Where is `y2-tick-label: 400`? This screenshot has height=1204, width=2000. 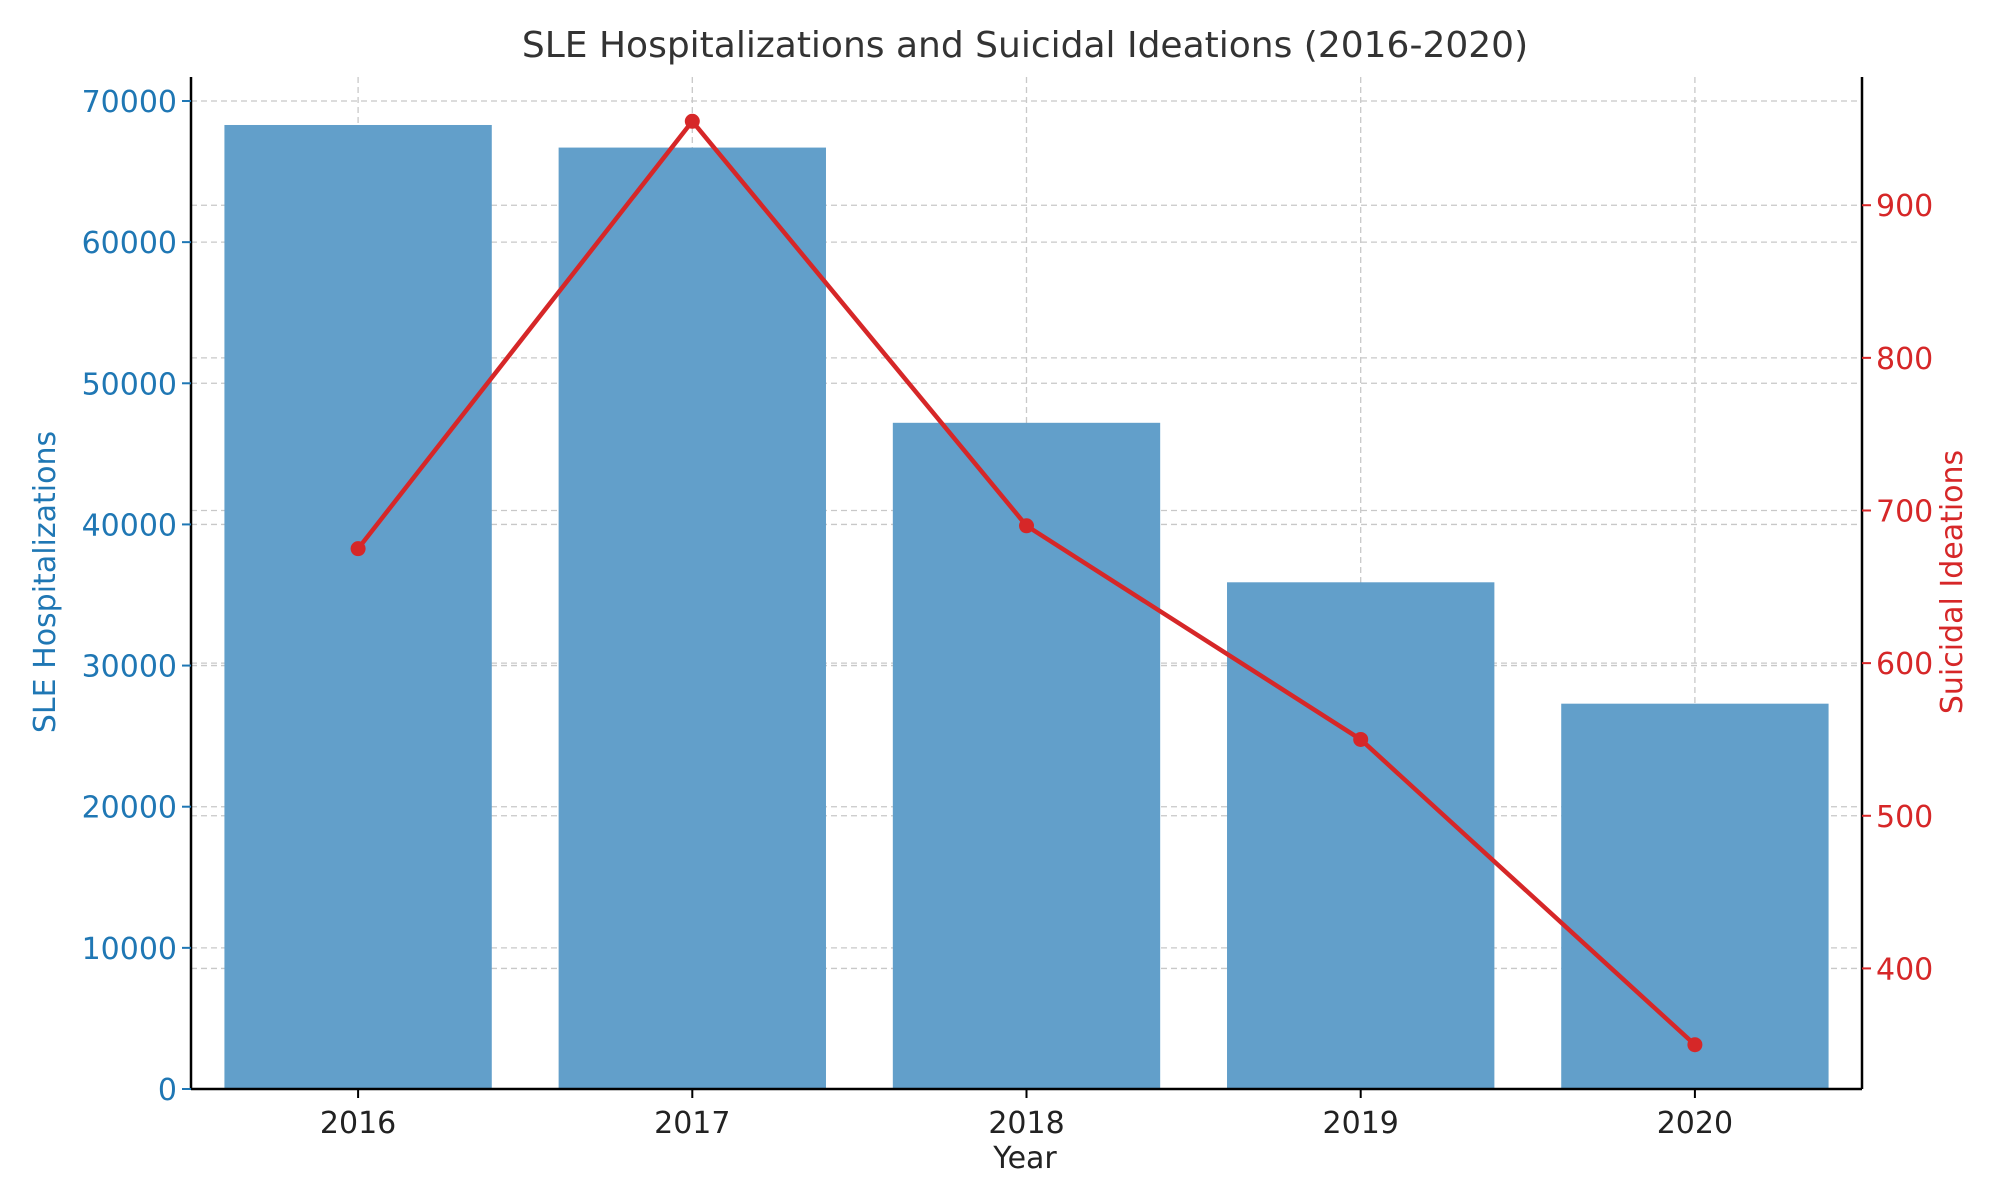 y2-tick-label: 400 is located at coordinates (1904, 969).